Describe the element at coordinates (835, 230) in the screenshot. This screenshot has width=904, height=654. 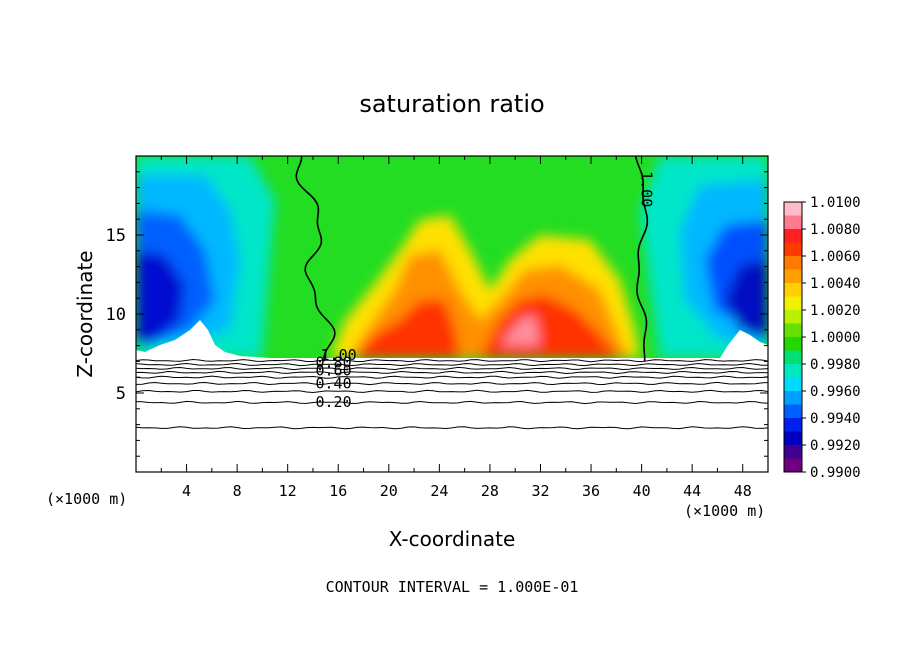
I see `colorbar-label: 1.0080` at that location.